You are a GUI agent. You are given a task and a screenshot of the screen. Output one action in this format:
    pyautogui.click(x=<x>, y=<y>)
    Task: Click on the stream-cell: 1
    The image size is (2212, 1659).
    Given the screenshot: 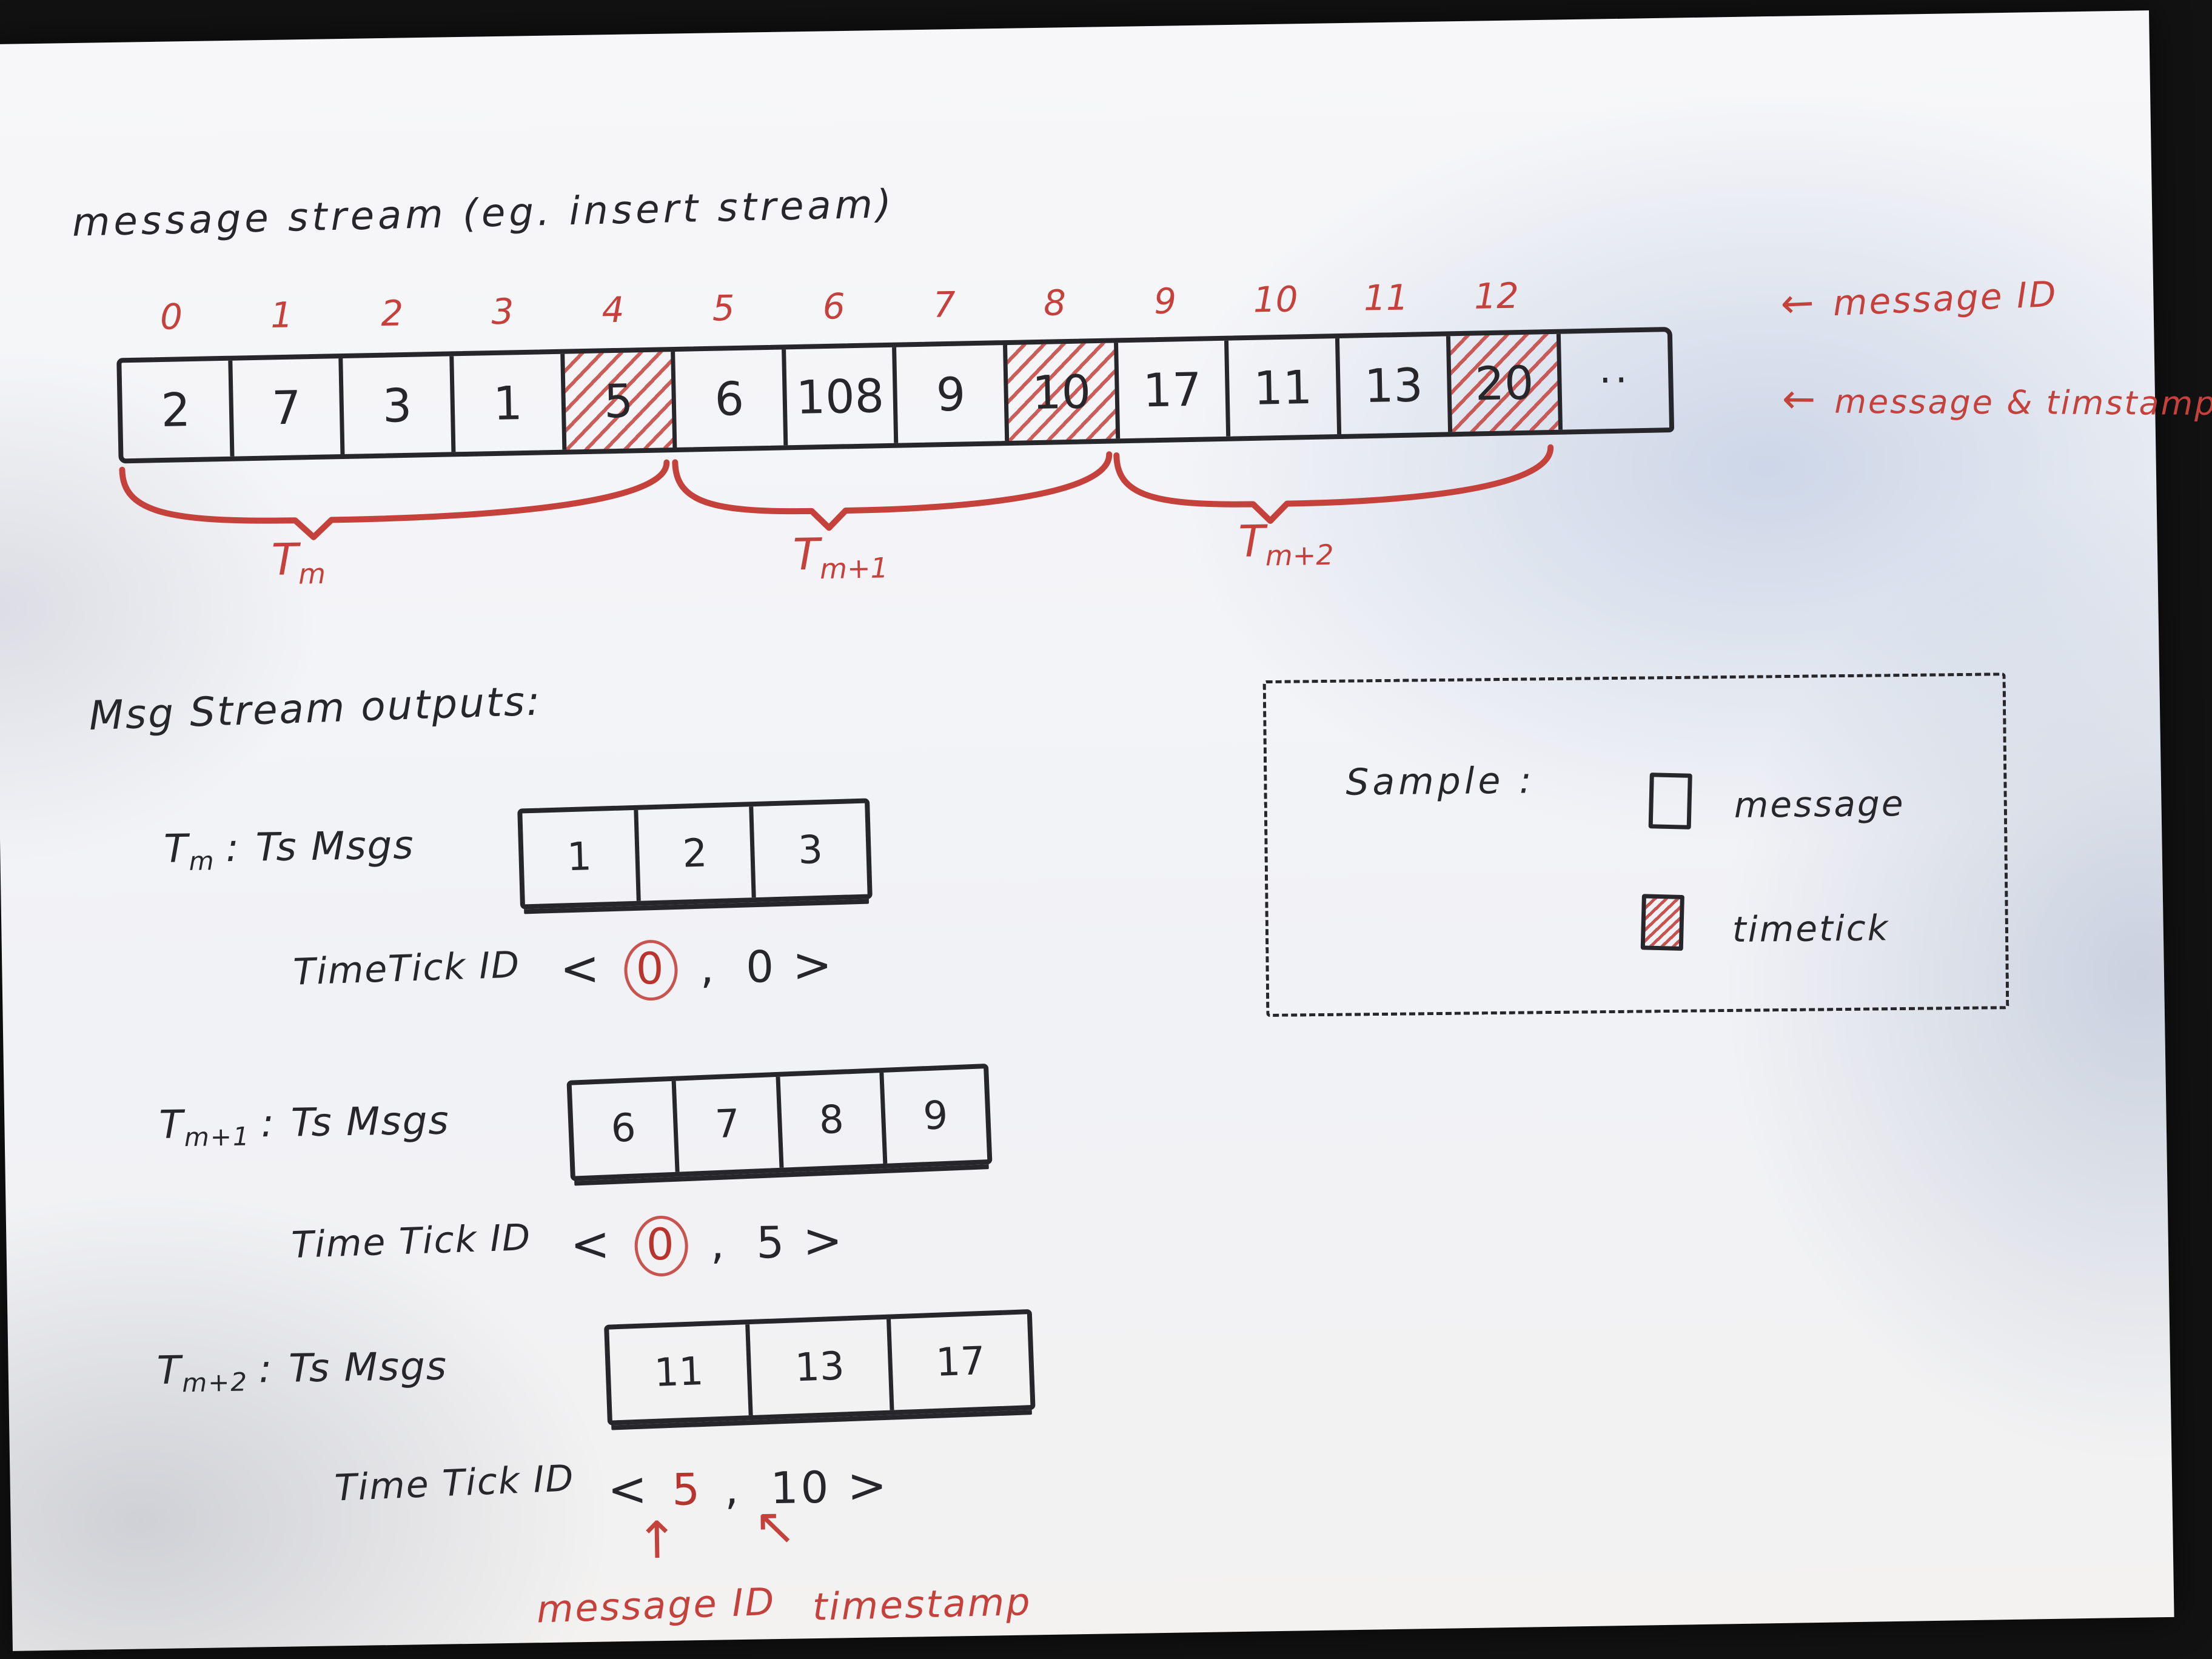 What is the action you would take?
    pyautogui.click(x=510, y=403)
    